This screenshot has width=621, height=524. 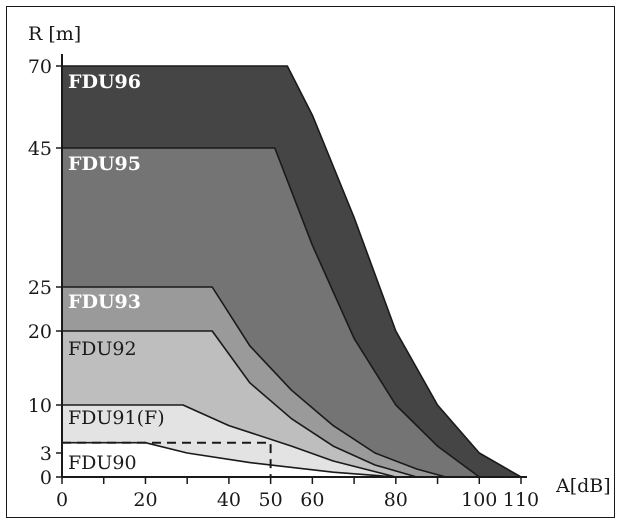 What do you see at coordinates (116, 272) in the screenshot?
I see `region-labels: FDU96 FDU95 FDU93 FDU92 FDU91(F) FDU90` at bounding box center [116, 272].